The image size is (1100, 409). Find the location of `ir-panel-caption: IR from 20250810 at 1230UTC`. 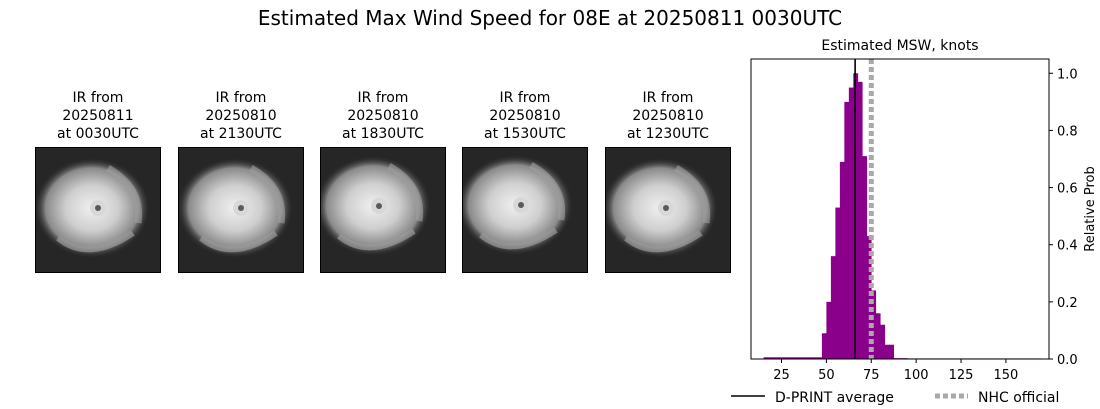

ir-panel-caption: IR from 20250810 at 1230UTC is located at coordinates (668, 116).